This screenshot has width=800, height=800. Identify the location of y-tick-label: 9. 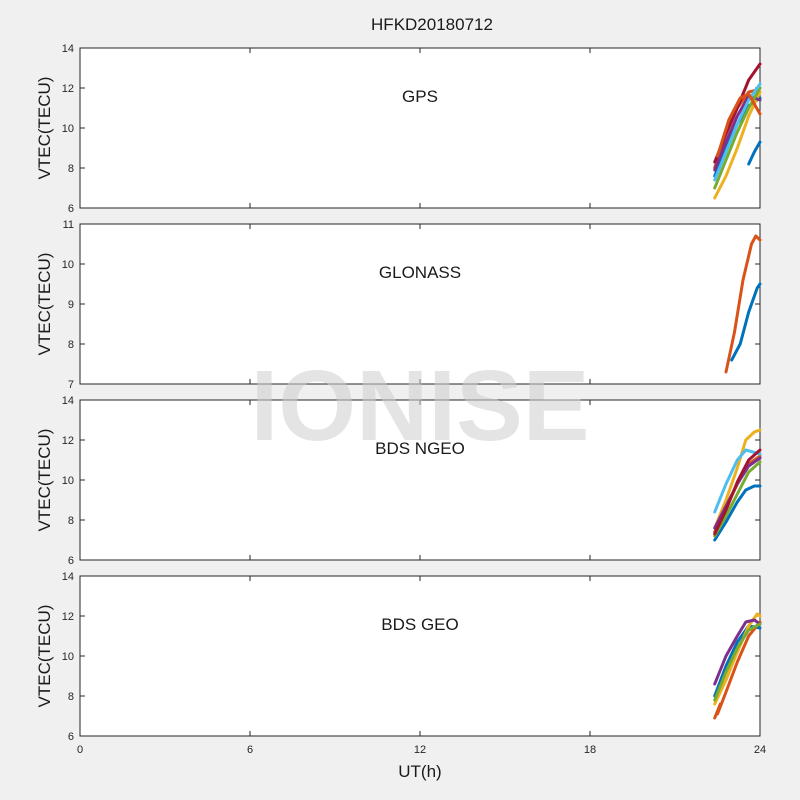
(71, 305).